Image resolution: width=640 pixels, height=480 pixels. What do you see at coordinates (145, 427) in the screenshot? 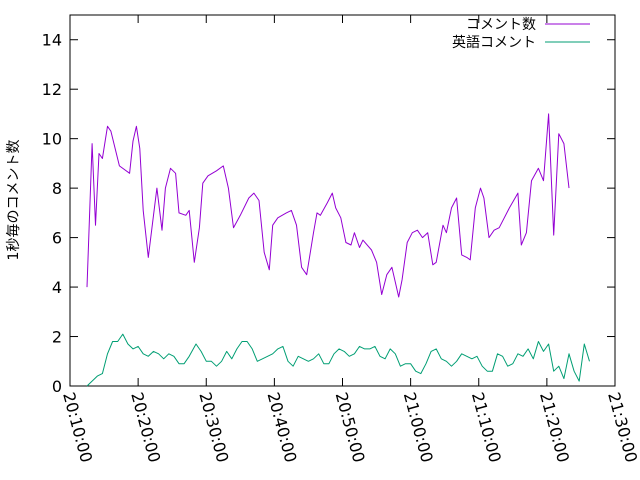
I see `x-tick-label: 20:20:00` at bounding box center [145, 427].